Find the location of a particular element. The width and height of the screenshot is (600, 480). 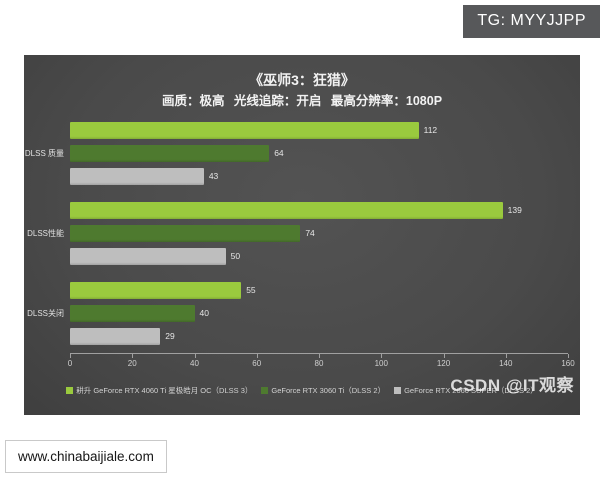

bar-value-label: 29 is located at coordinates (170, 336).